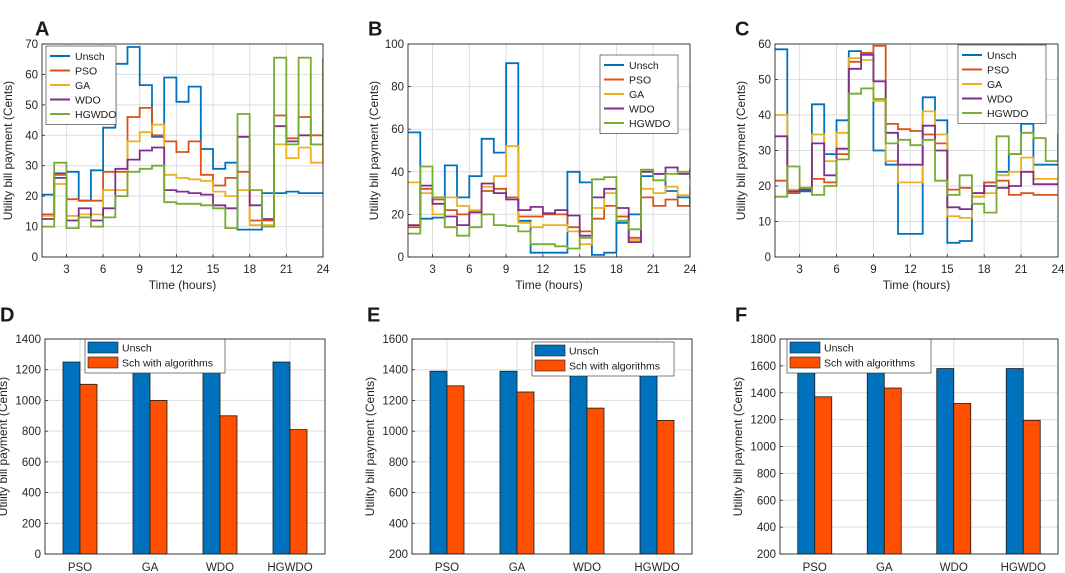  Describe the element at coordinates (397, 88) in the screenshot. I see `y-tick-label: 80` at that location.